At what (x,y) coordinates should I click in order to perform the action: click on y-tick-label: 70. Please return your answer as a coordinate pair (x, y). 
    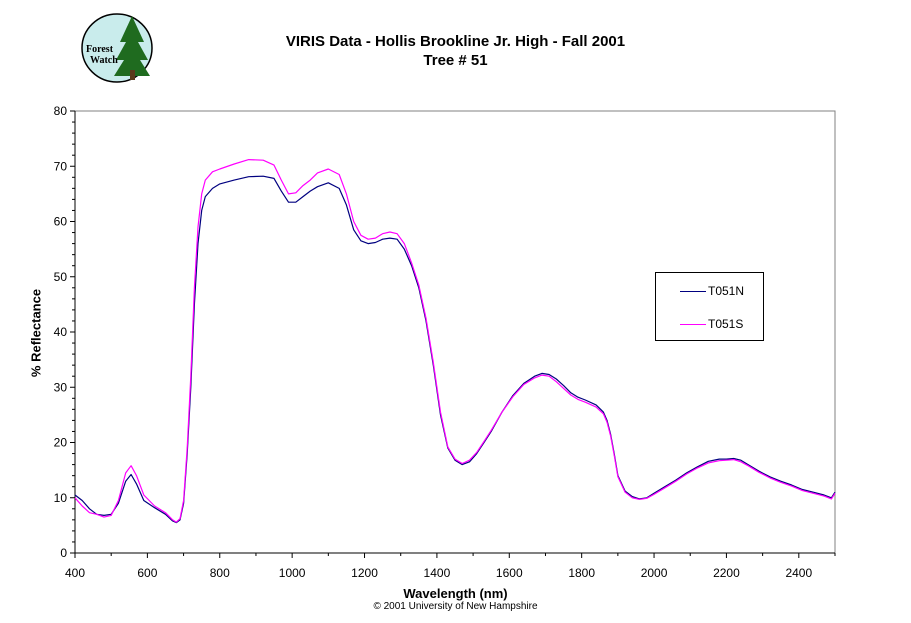
    Looking at the image, I should click on (61, 166).